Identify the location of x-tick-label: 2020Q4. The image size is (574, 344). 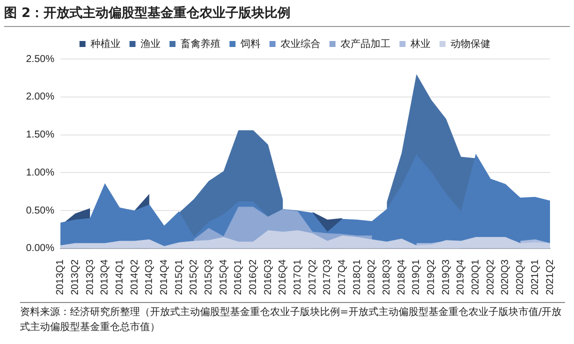
(520, 277).